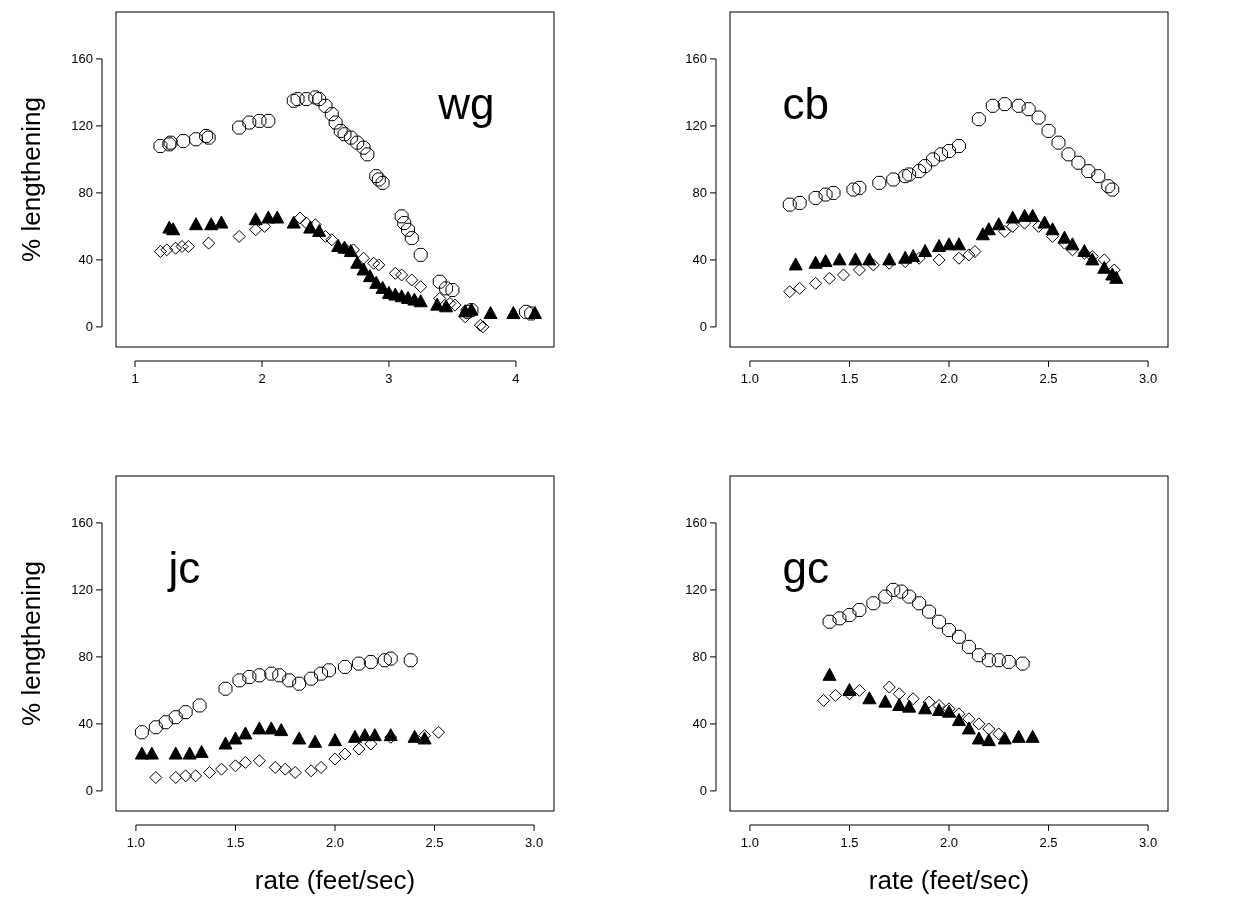  What do you see at coordinates (183, 568) in the screenshot?
I see `annotation: jc` at bounding box center [183, 568].